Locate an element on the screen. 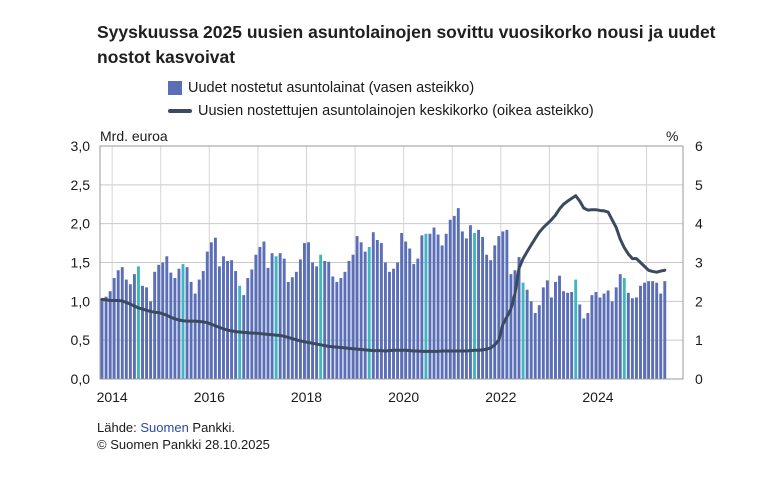  source-note: Lähde: Suomen Pankki. is located at coordinates (166, 427).